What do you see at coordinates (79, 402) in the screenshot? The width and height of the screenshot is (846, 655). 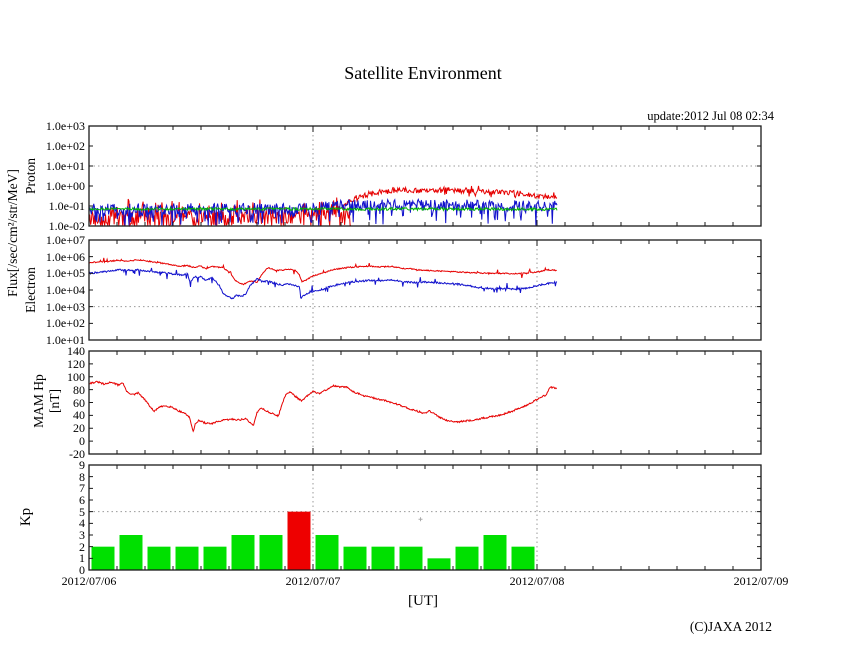 I see `hp-y-tick-label: 60` at bounding box center [79, 402].